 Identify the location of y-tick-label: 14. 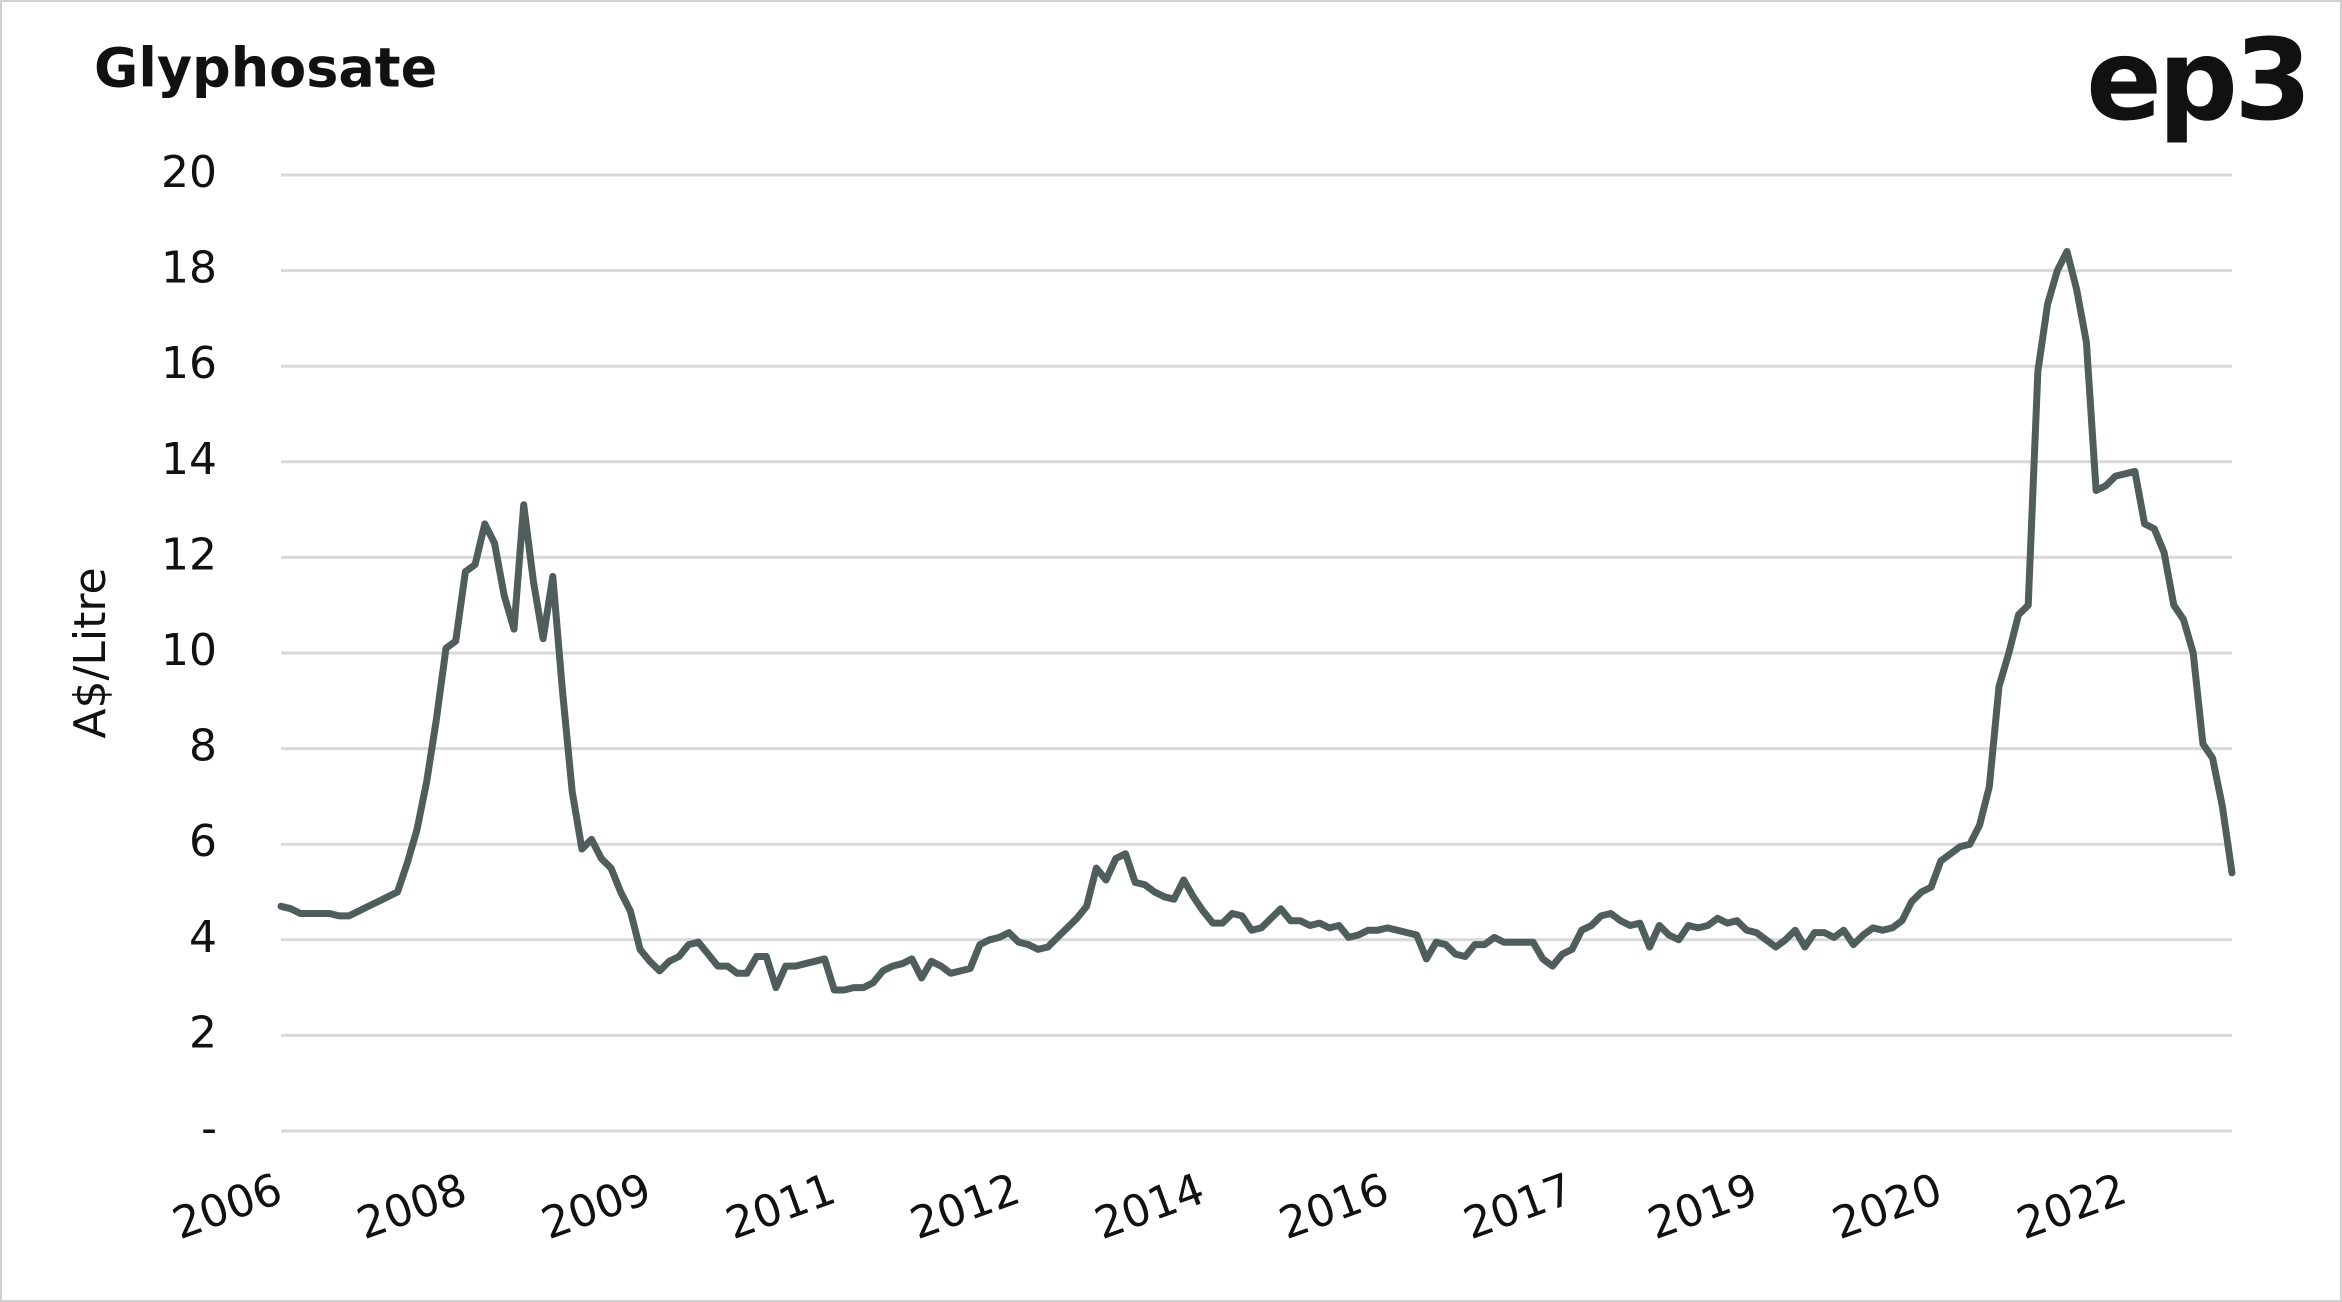
(189, 459).